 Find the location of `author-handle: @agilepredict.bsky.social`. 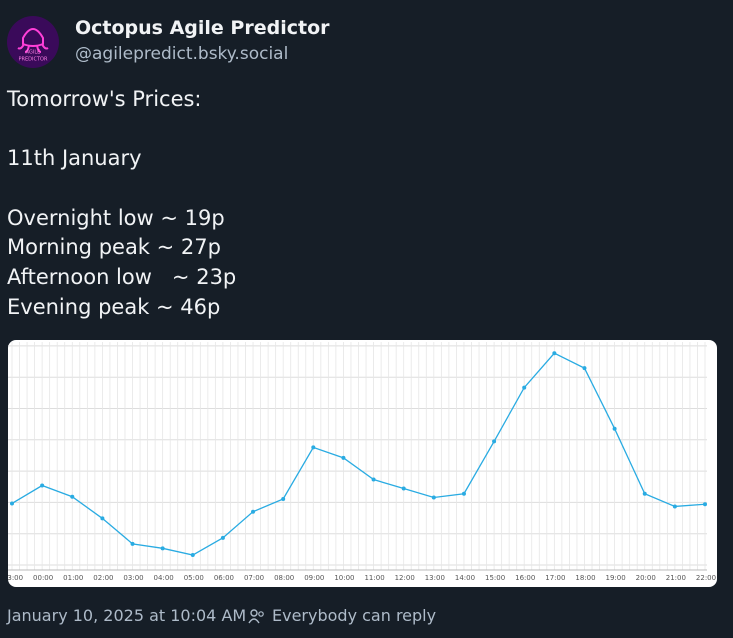

author-handle: @agilepredict.bsky.social is located at coordinates (182, 54).